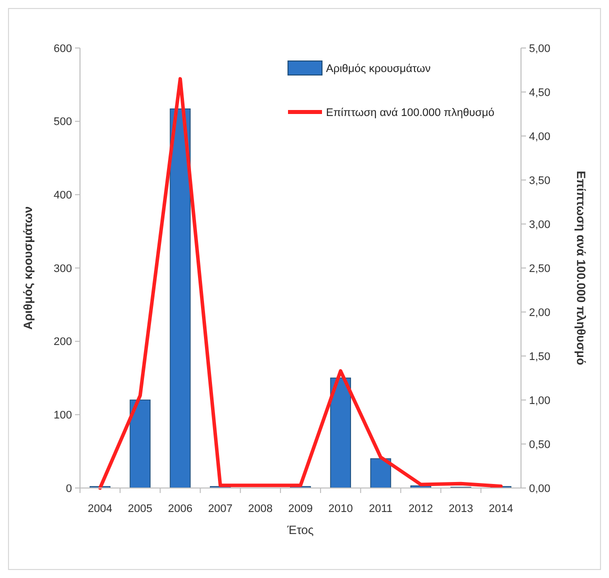 The image size is (609, 578). I want to click on y-tick-label: 200, so click(63, 342).